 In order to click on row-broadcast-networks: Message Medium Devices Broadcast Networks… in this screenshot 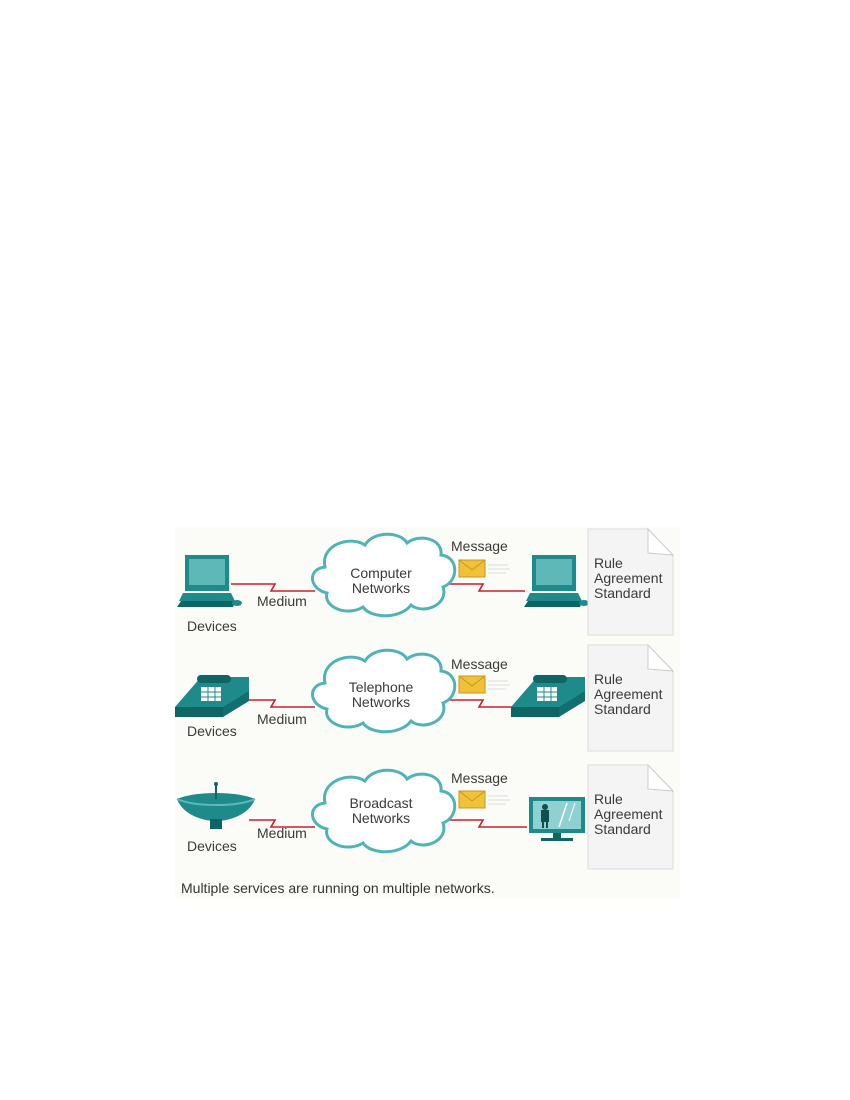, I will do `click(427, 822)`.